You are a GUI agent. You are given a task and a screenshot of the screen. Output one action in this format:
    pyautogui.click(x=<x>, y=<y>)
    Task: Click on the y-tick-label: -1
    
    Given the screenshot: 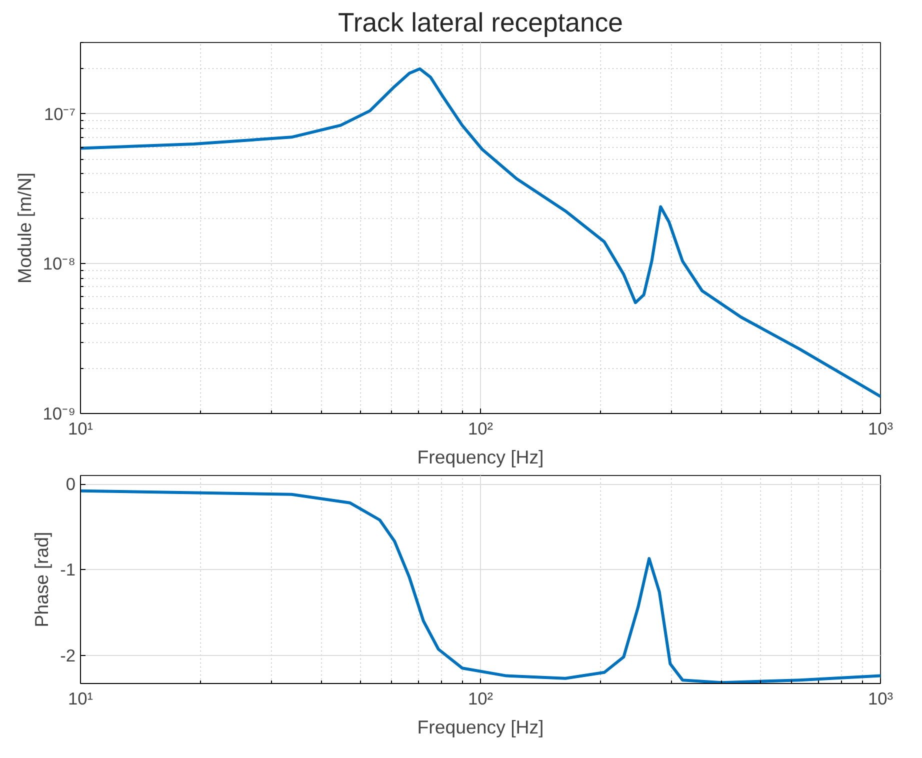 What is the action you would take?
    pyautogui.click(x=68, y=570)
    